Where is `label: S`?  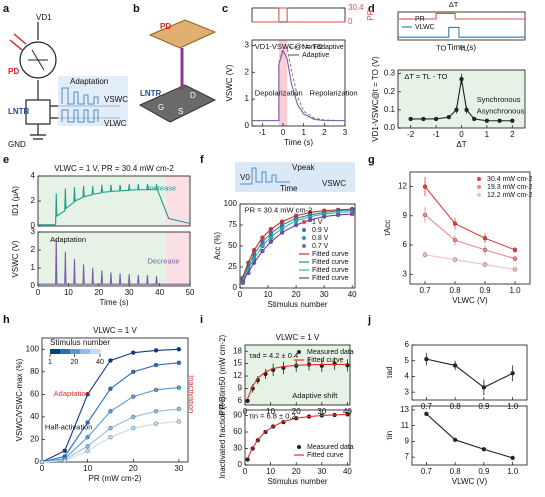 label: S is located at coordinates (180, 111).